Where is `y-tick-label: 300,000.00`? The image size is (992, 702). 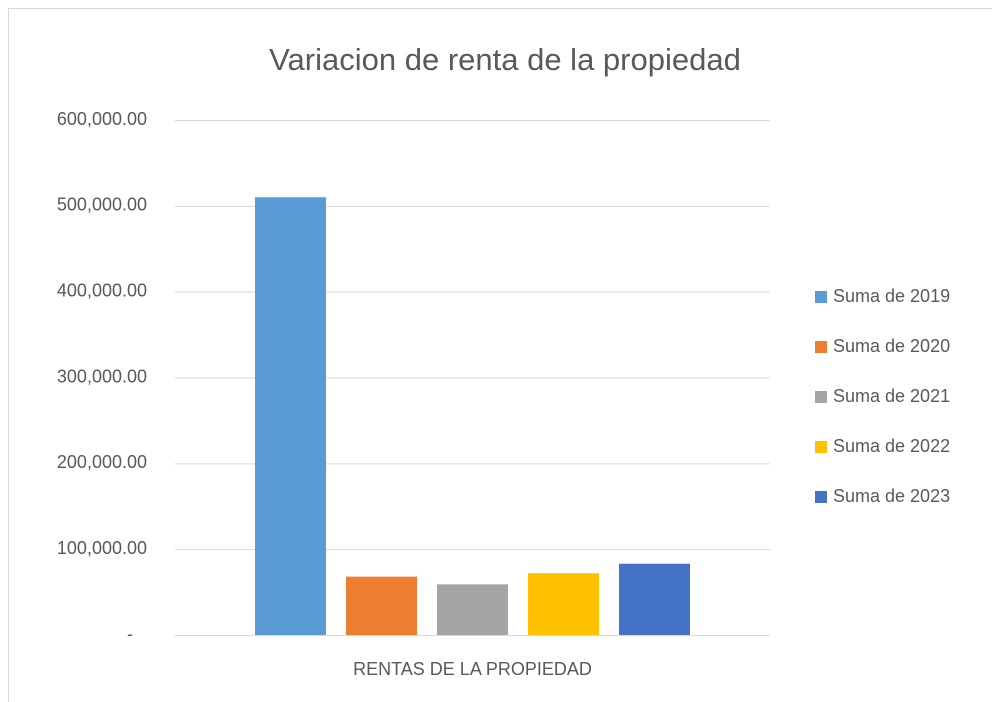
y-tick-label: 300,000.00 is located at coordinates (102, 376).